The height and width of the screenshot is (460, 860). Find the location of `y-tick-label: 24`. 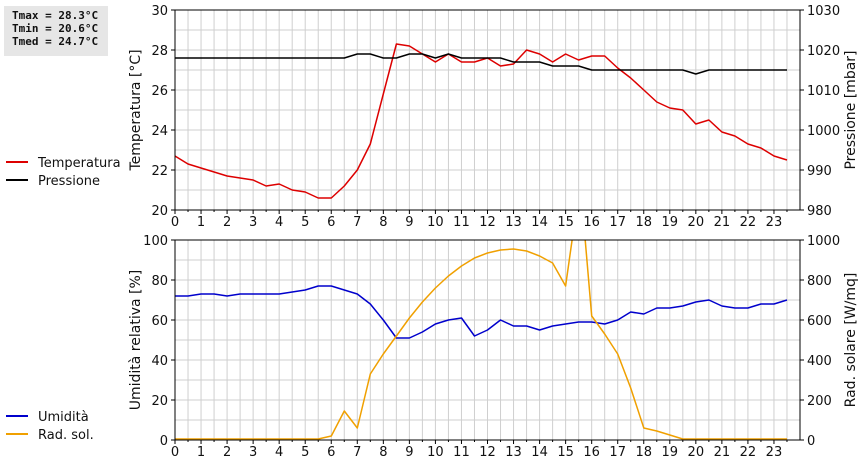

y-tick-label: 24 is located at coordinates (159, 131).